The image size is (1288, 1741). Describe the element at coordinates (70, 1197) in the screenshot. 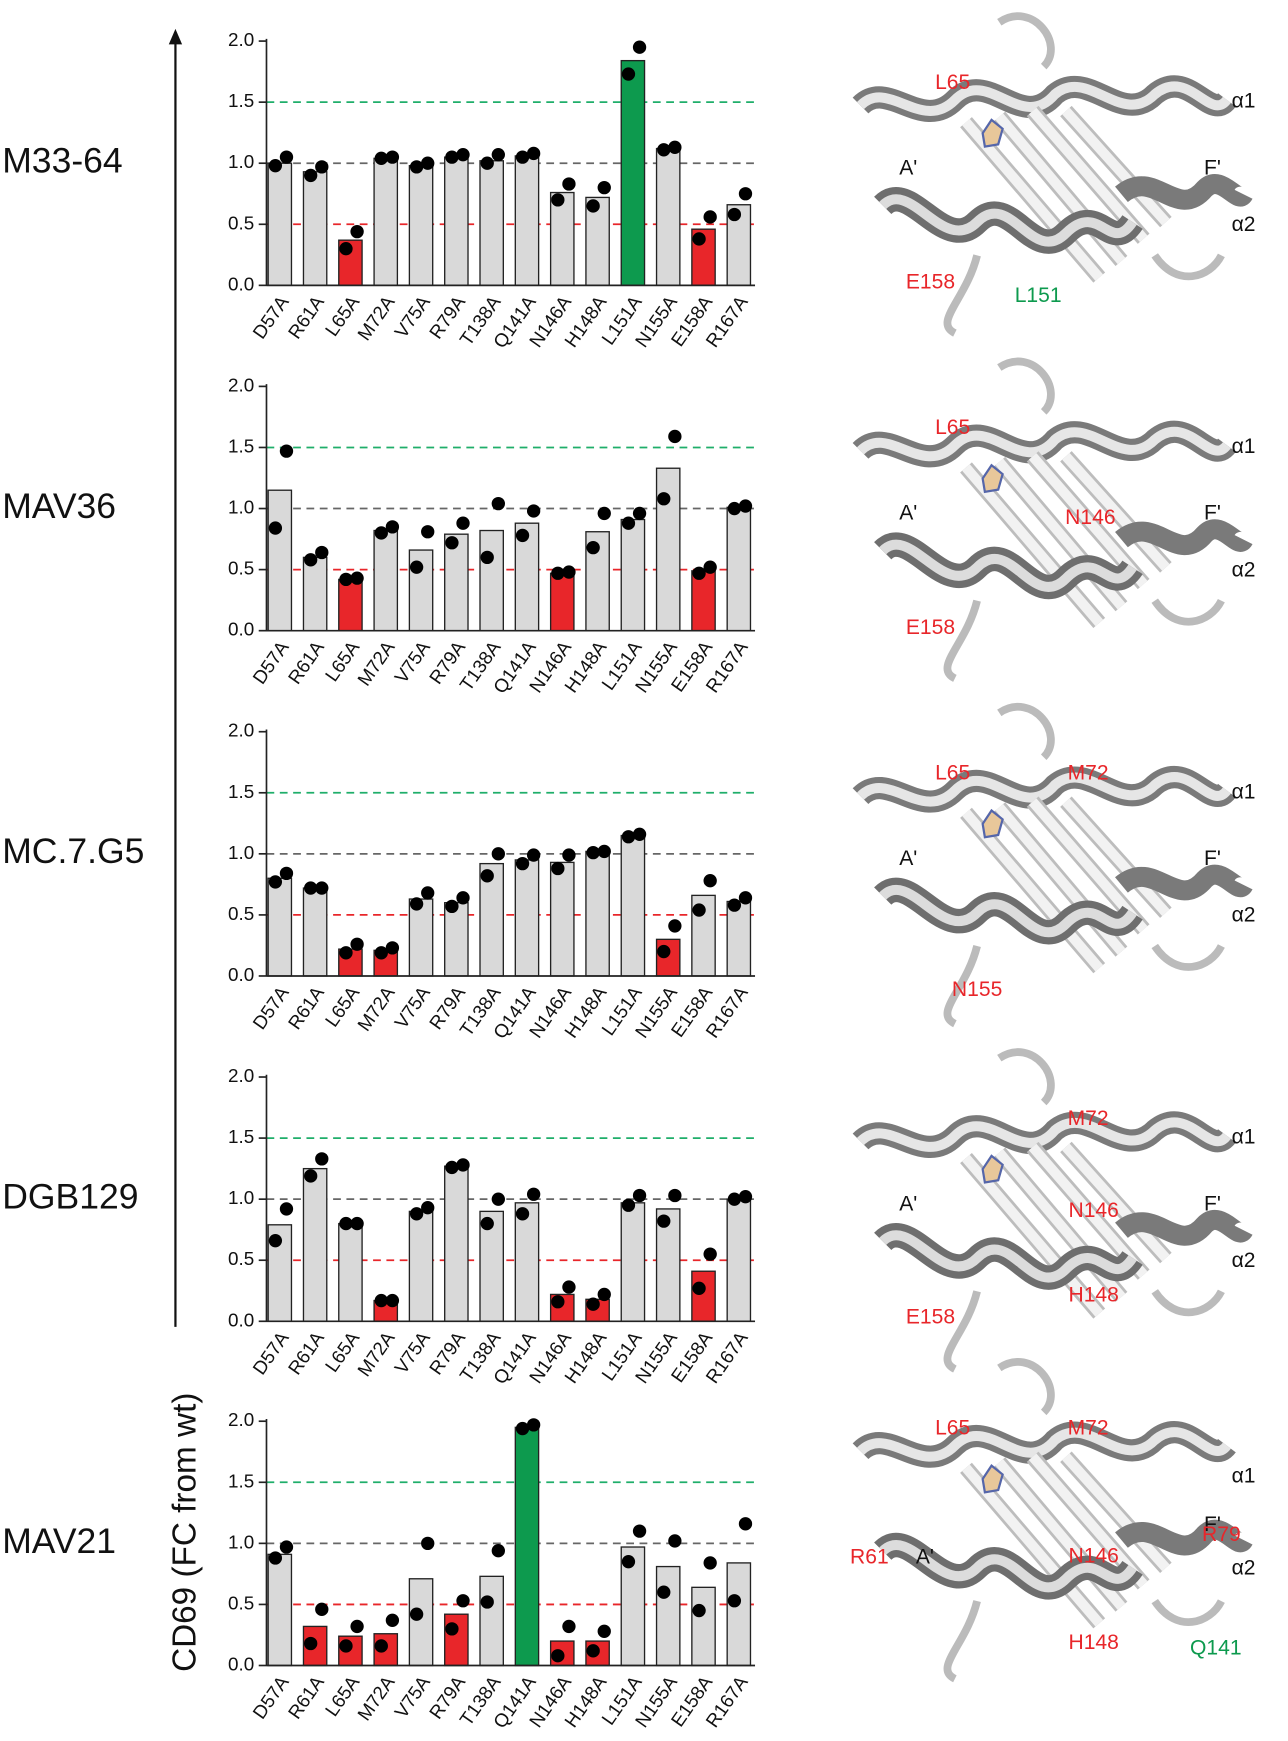

I see `panel-title: DGB129` at that location.